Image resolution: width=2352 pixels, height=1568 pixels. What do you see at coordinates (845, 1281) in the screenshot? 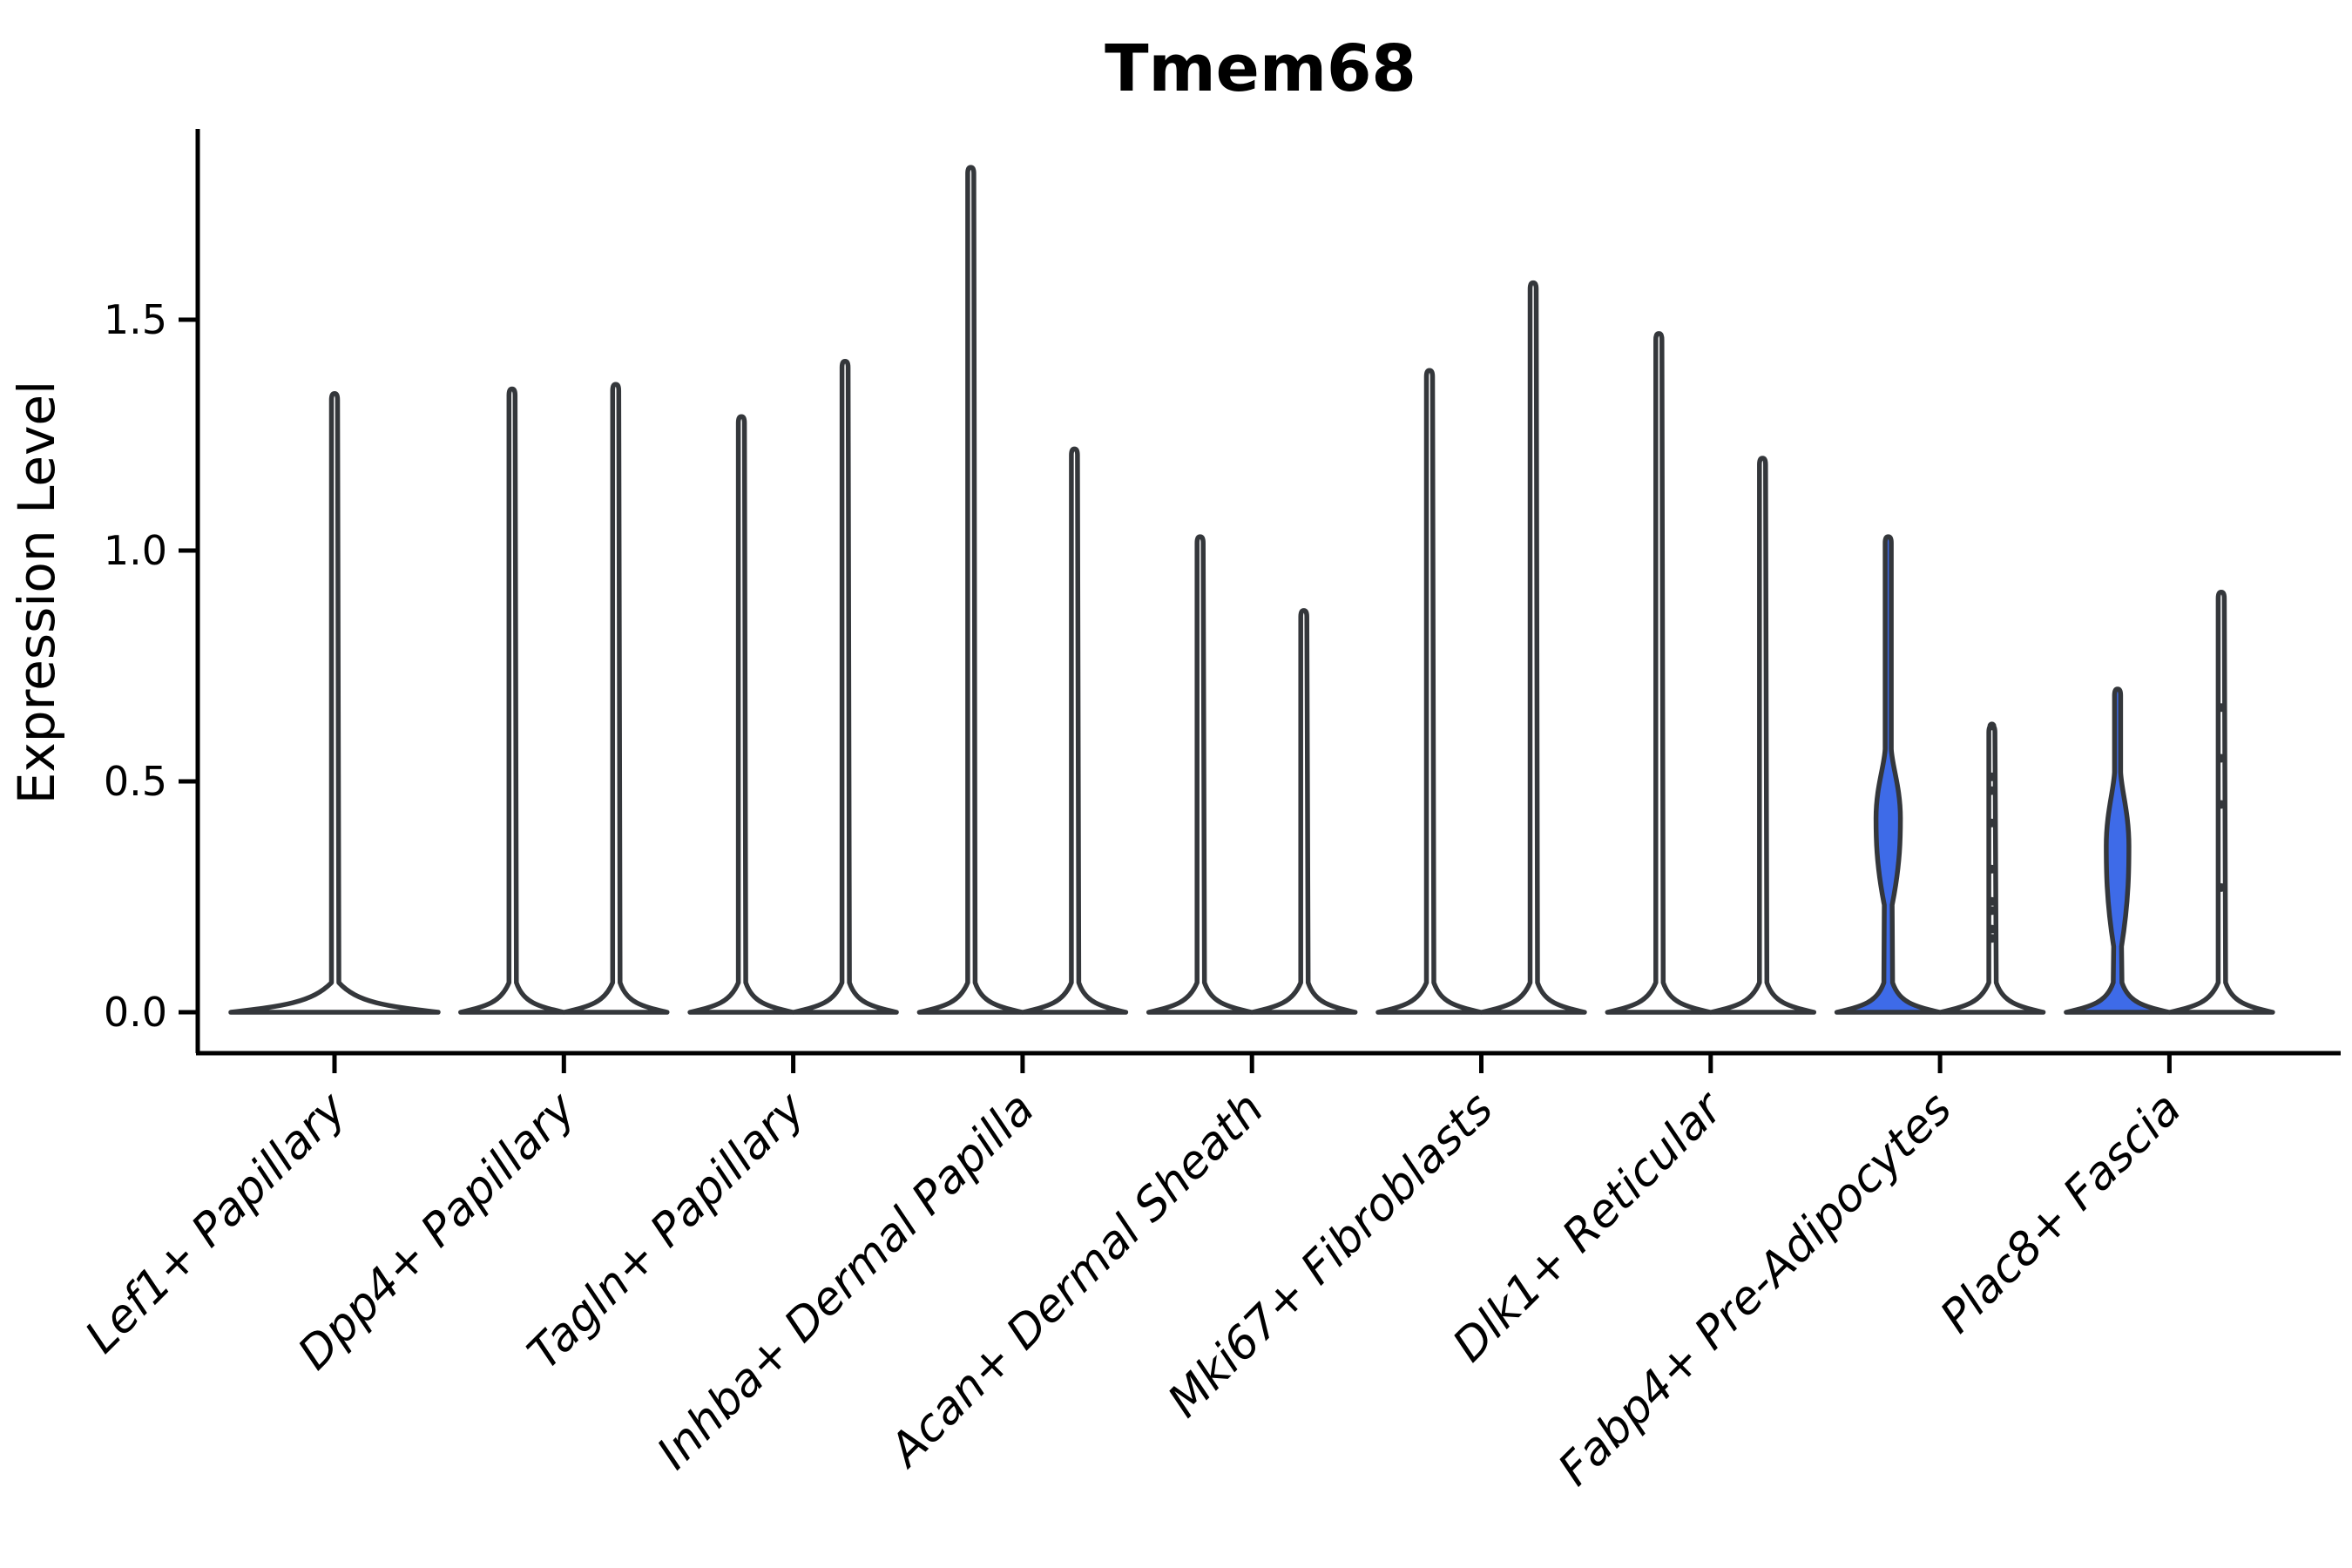
I see `x-tick-label: Inhba+ Dermal Papilla` at bounding box center [845, 1281].